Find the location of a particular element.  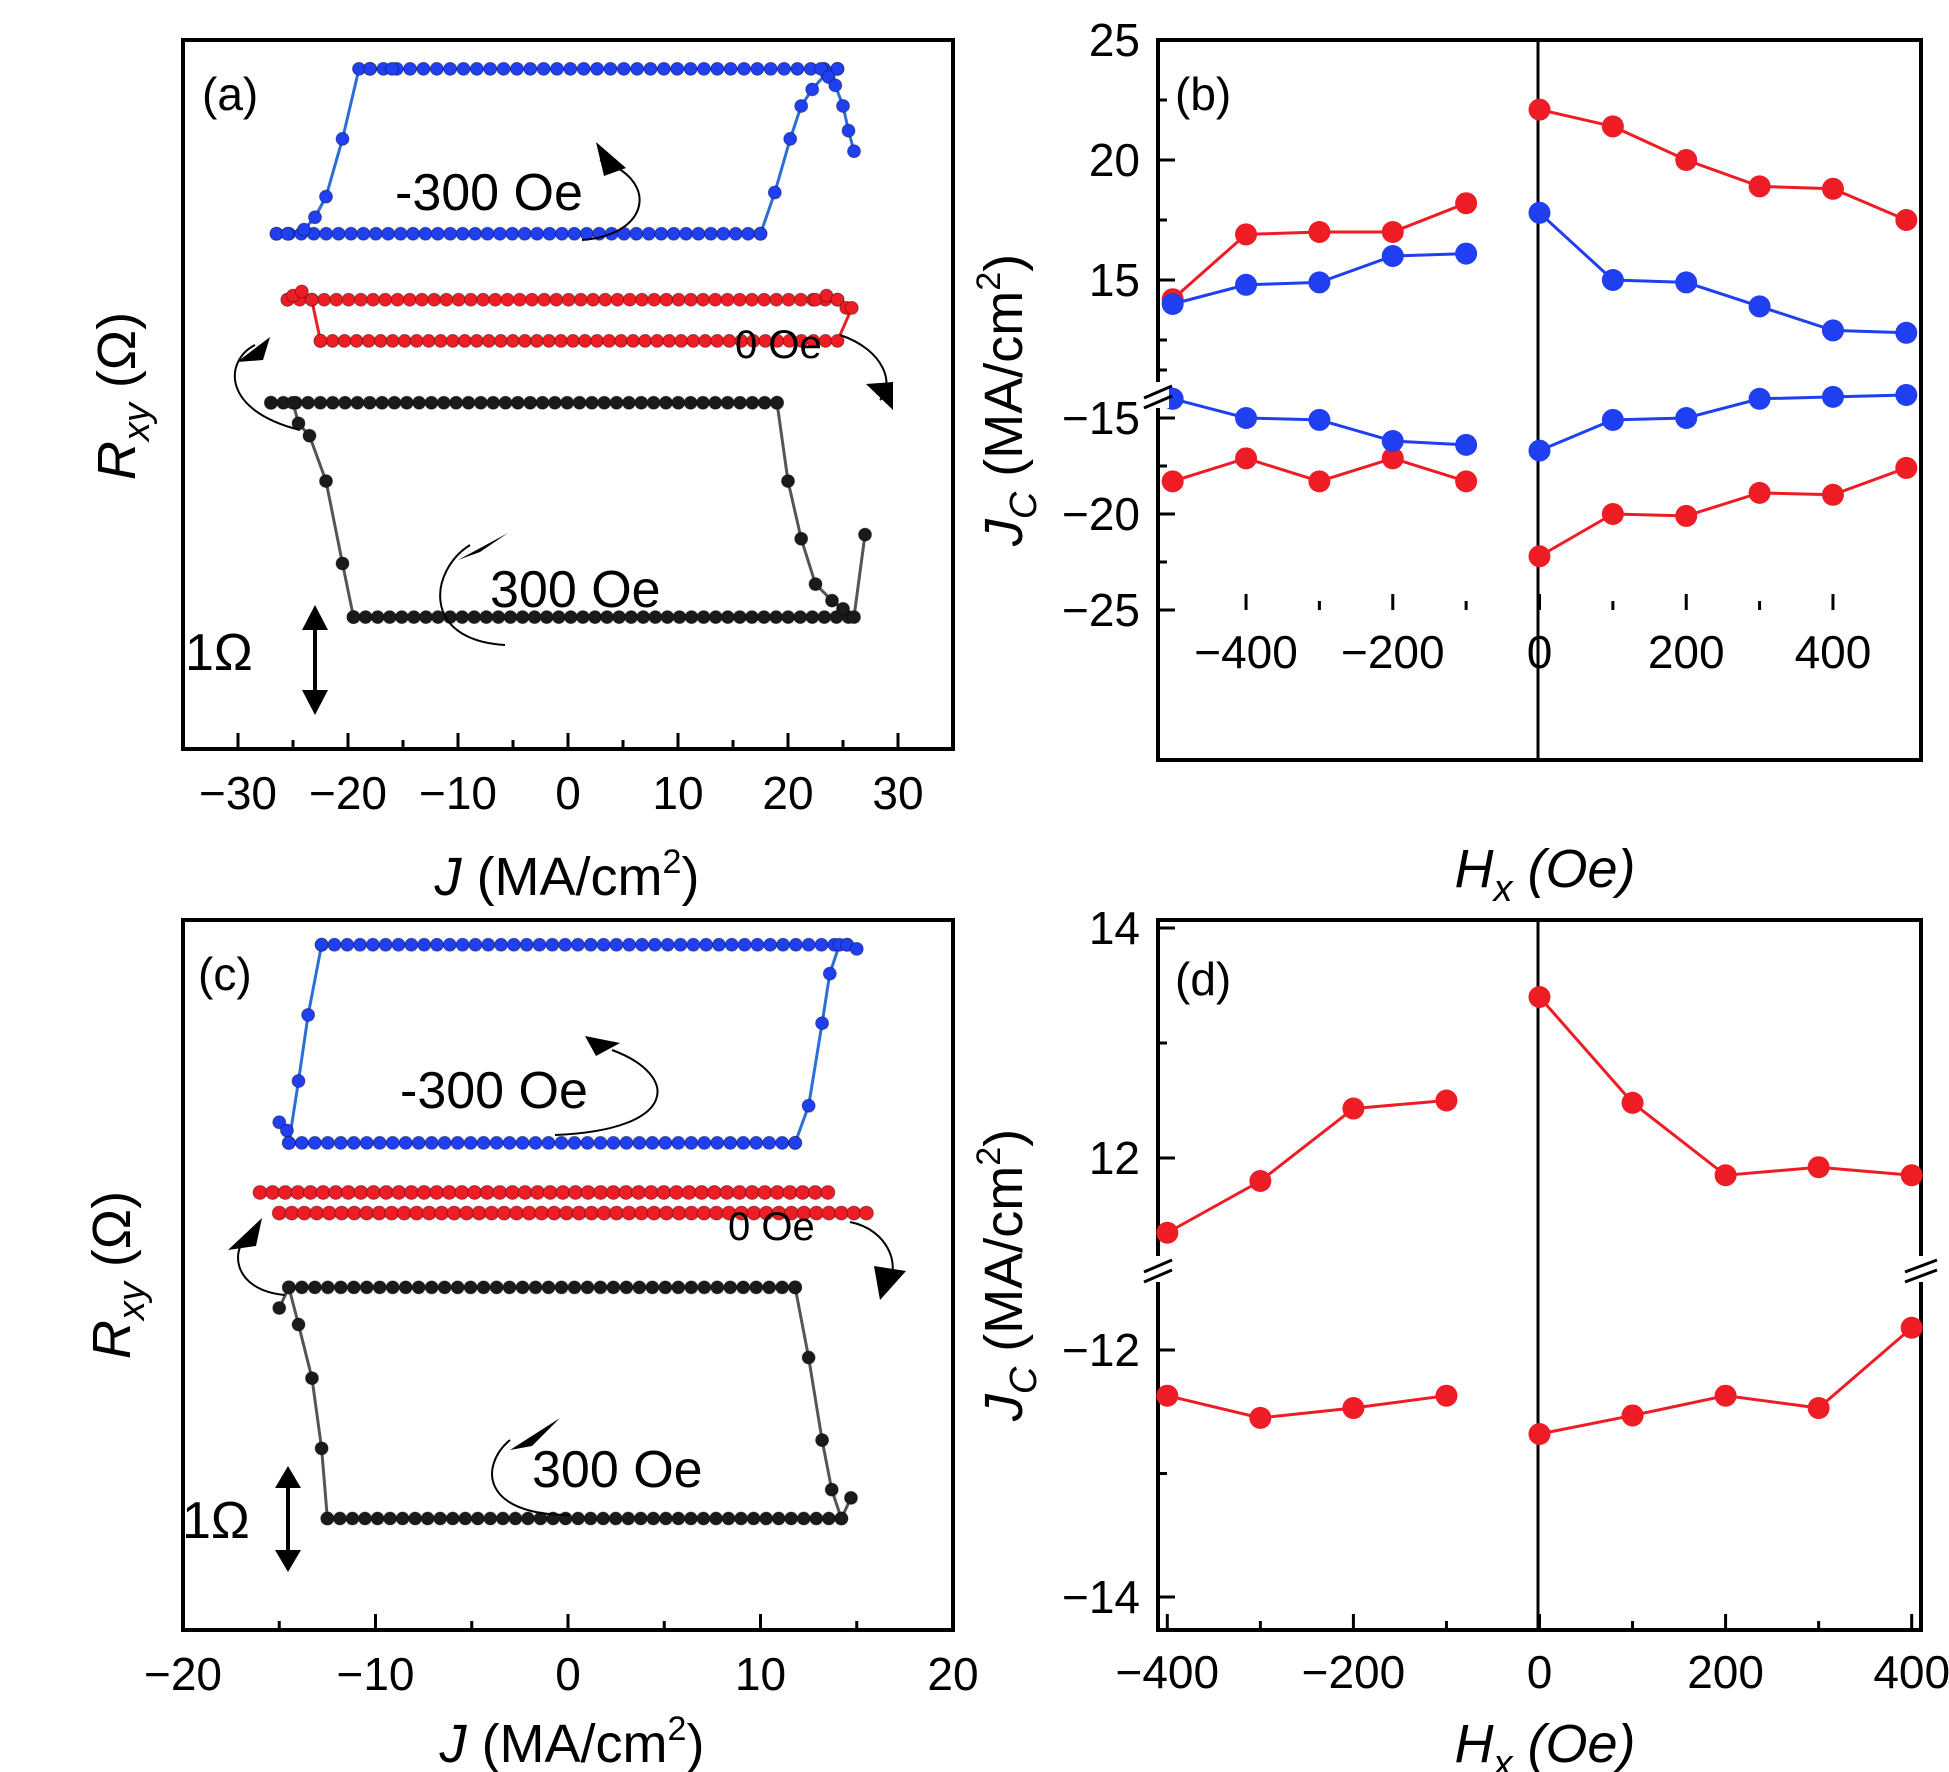

x-tick-label: −10 is located at coordinates (375, 1674).